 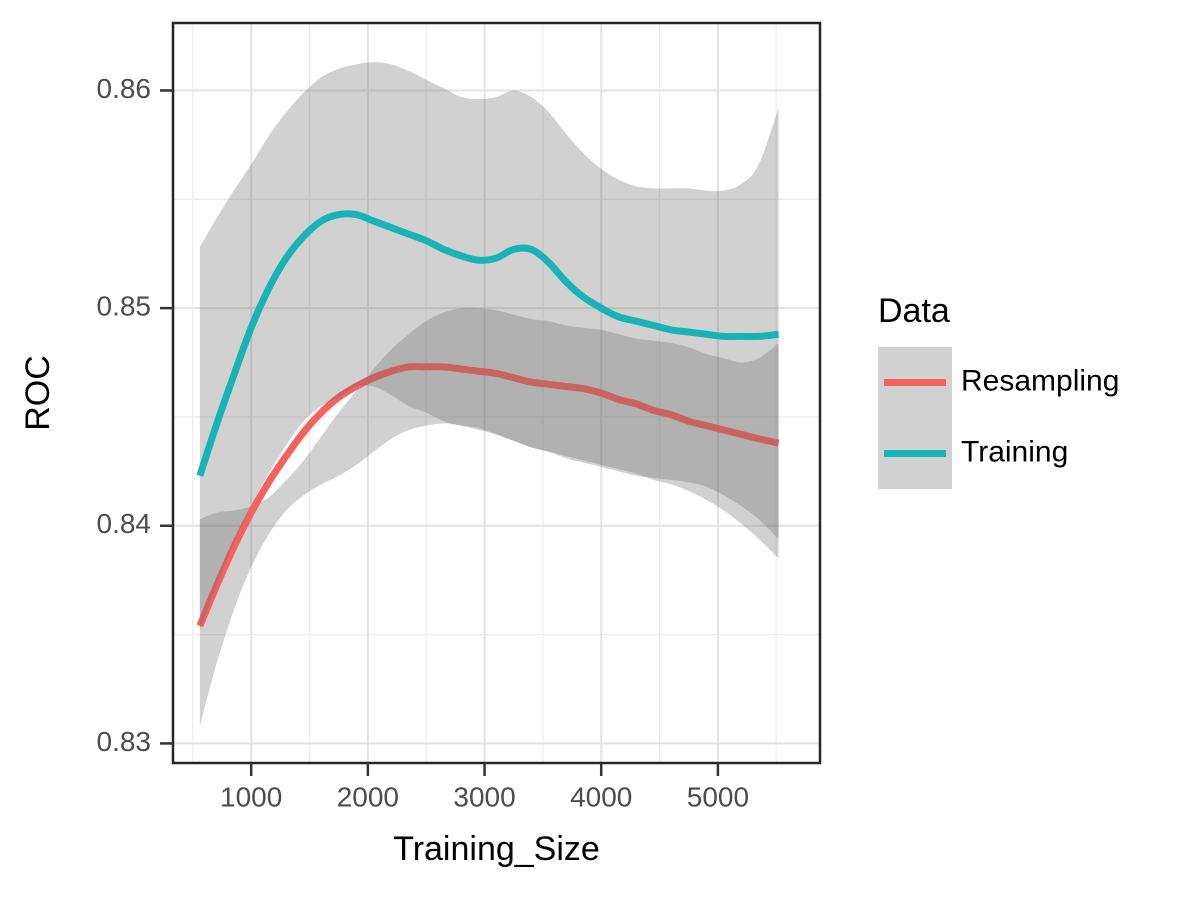 I want to click on legend-title: Data, so click(x=914, y=311).